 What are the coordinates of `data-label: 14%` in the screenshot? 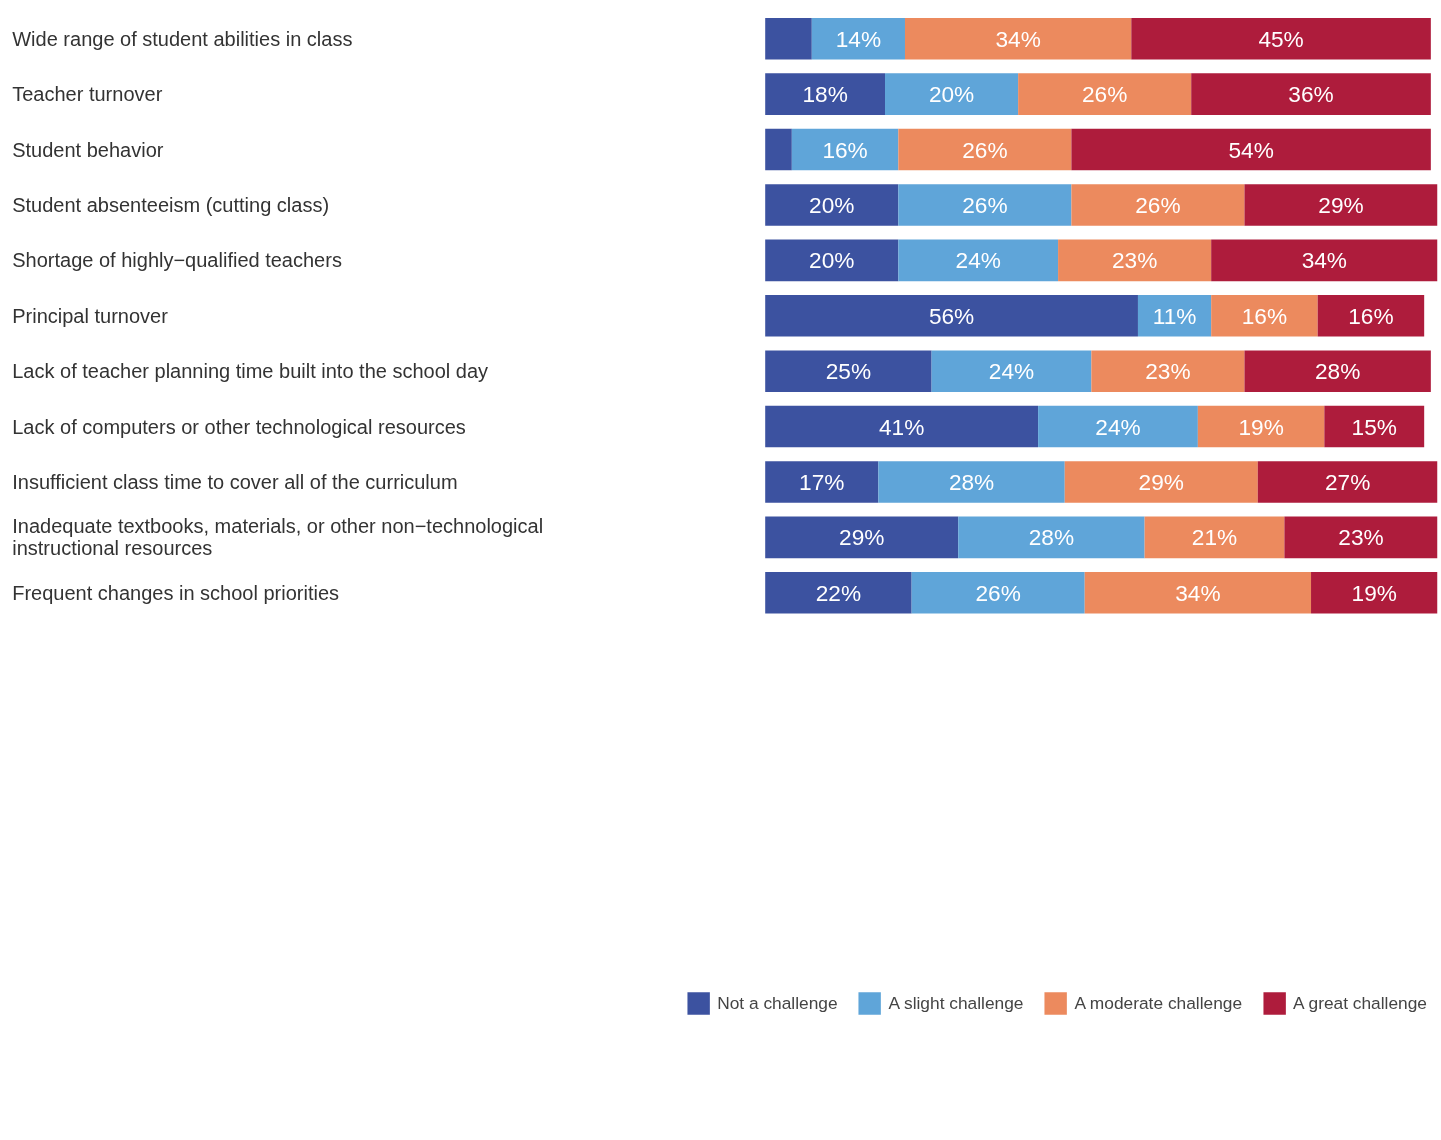 It's located at (858, 38).